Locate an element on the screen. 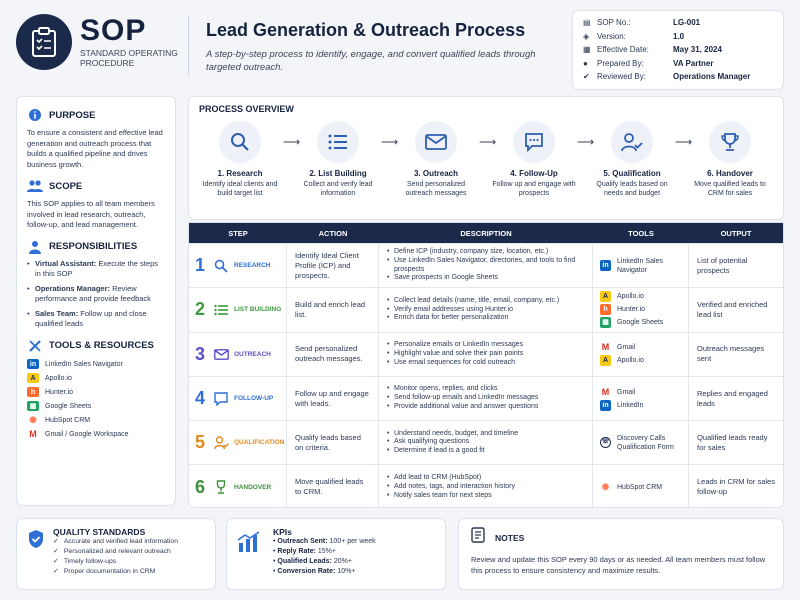 This screenshot has width=800, height=600. tool-label: LinkedIn Sales Navigator is located at coordinates (84, 364).